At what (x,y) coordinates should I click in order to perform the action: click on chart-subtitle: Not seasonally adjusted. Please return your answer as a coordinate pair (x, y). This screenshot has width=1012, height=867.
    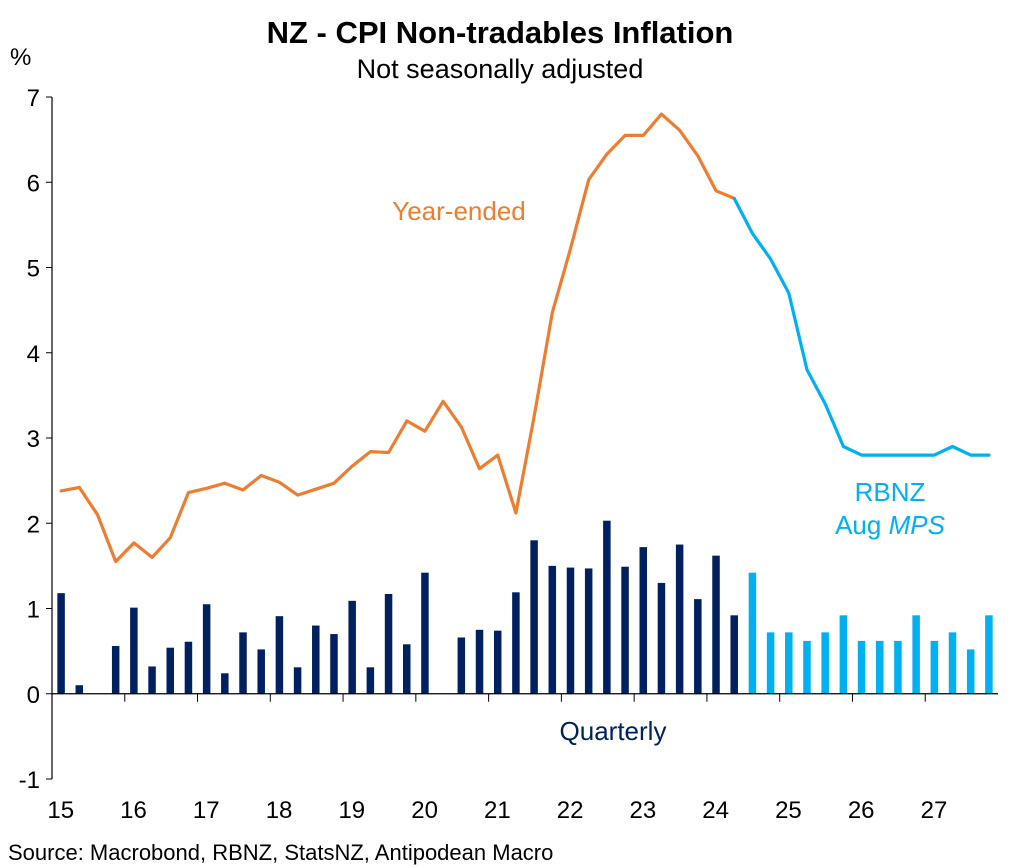
    Looking at the image, I should click on (500, 69).